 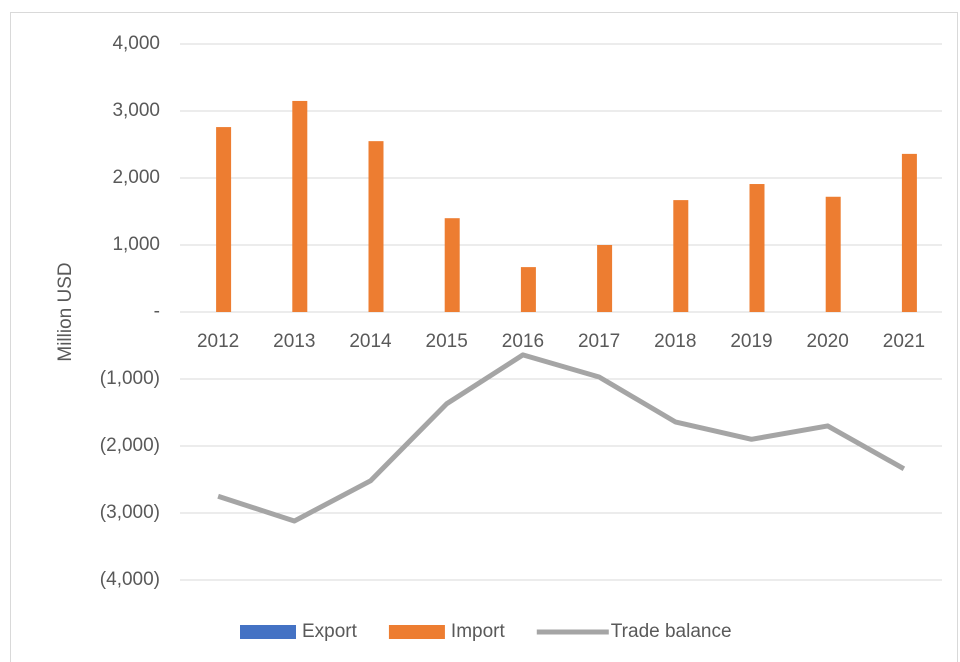 I want to click on x-tick-label: 2014, so click(x=370, y=341).